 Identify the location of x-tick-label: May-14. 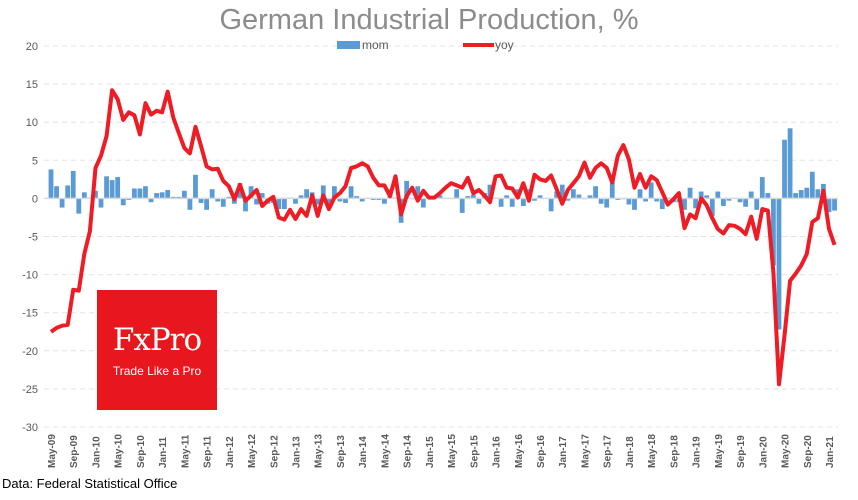
(385, 451).